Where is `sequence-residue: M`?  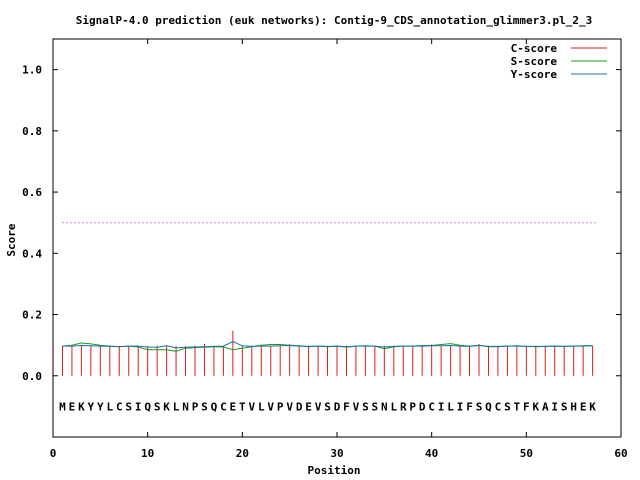
sequence-residue: M is located at coordinates (62, 406).